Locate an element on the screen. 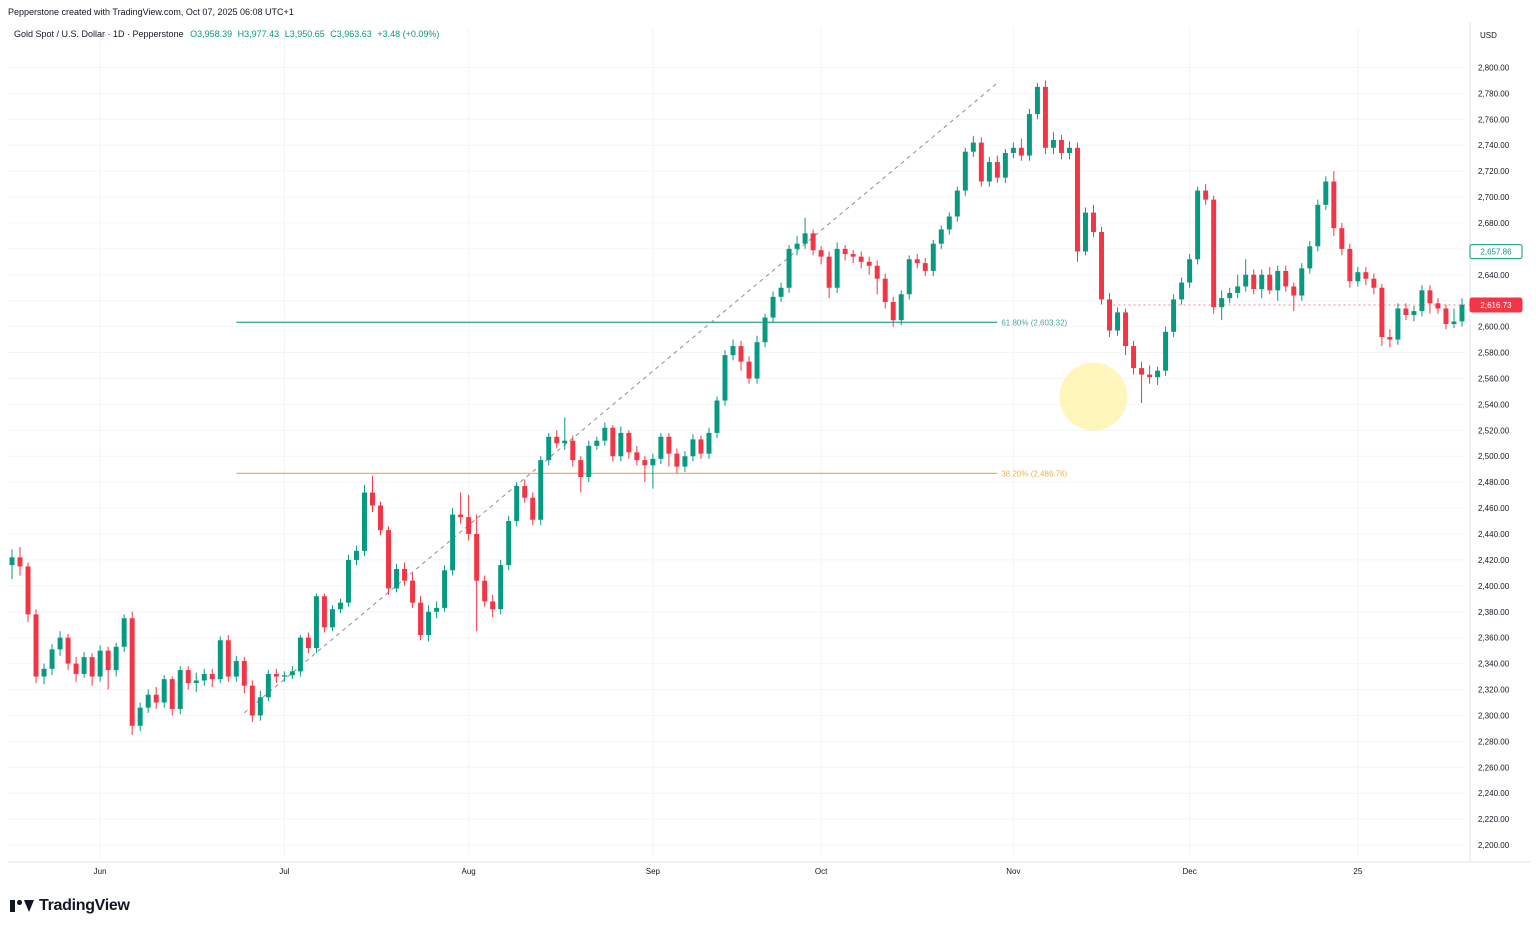 The height and width of the screenshot is (930, 1536). time-tick-label: Nov is located at coordinates (1013, 871).